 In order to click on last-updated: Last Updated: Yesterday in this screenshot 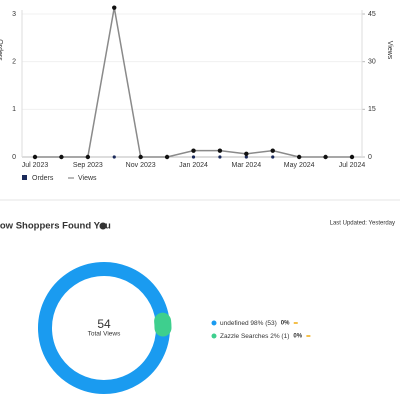, I will do `click(362, 224)`.